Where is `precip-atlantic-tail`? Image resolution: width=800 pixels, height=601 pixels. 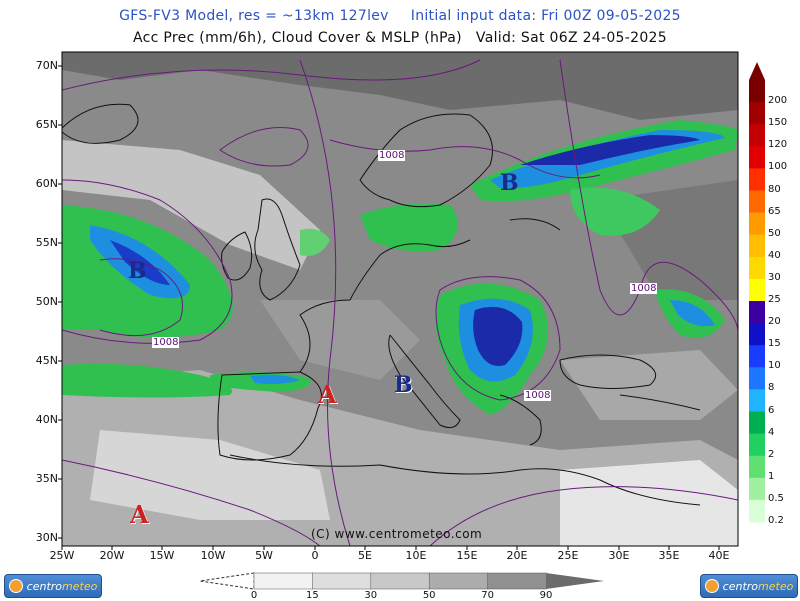
precip-atlantic-tail is located at coordinates (147, 380).